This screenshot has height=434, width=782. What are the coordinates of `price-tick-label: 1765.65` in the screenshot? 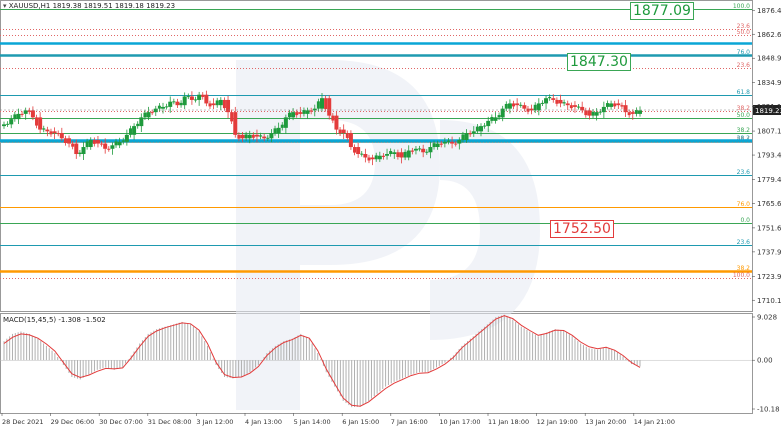 It's located at (769, 204).